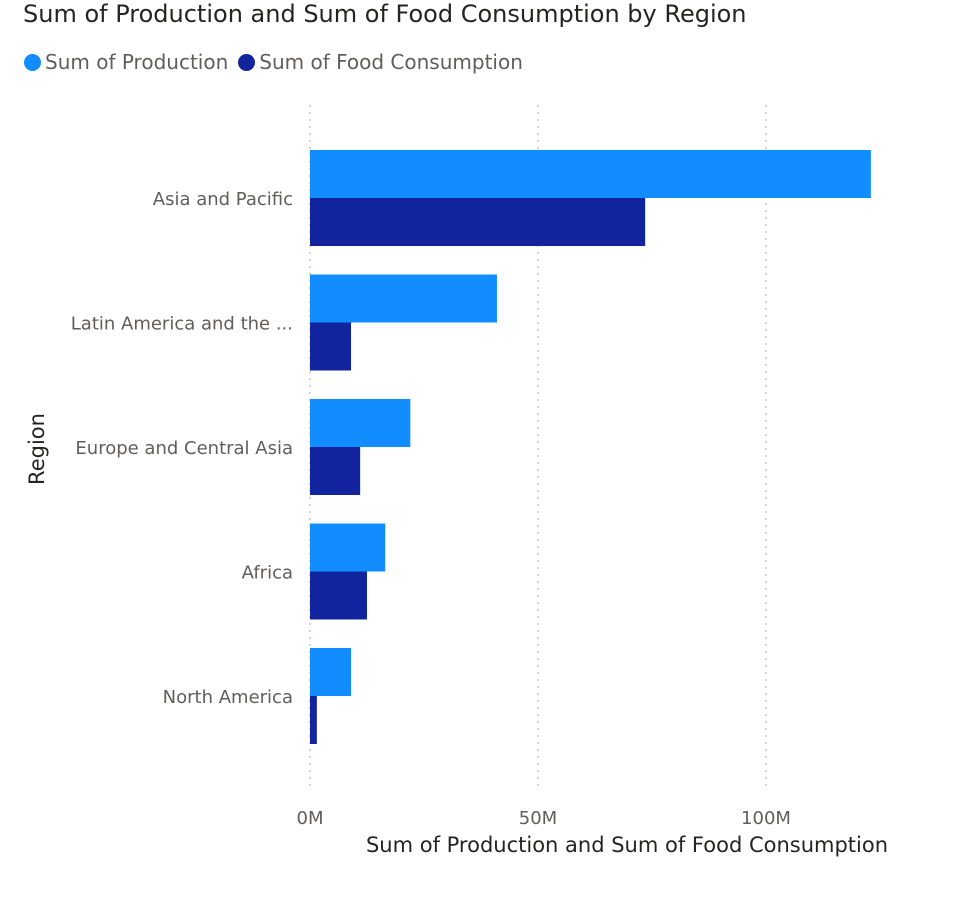  What do you see at coordinates (228, 697) in the screenshot?
I see `y-category-label-4: North America` at bounding box center [228, 697].